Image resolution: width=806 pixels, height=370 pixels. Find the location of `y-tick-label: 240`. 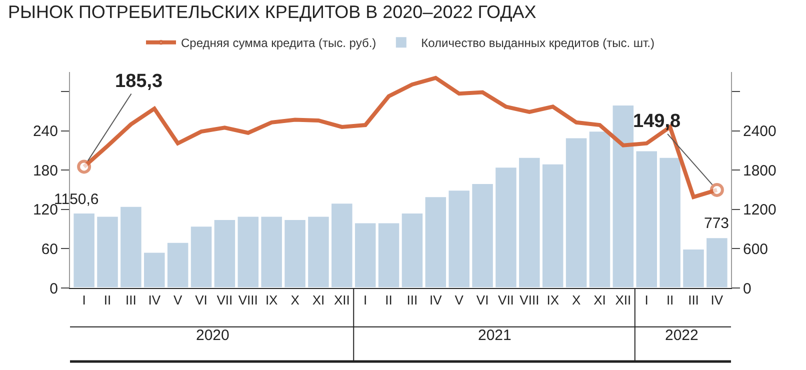

y-tick-label: 240 is located at coordinates (45, 131).